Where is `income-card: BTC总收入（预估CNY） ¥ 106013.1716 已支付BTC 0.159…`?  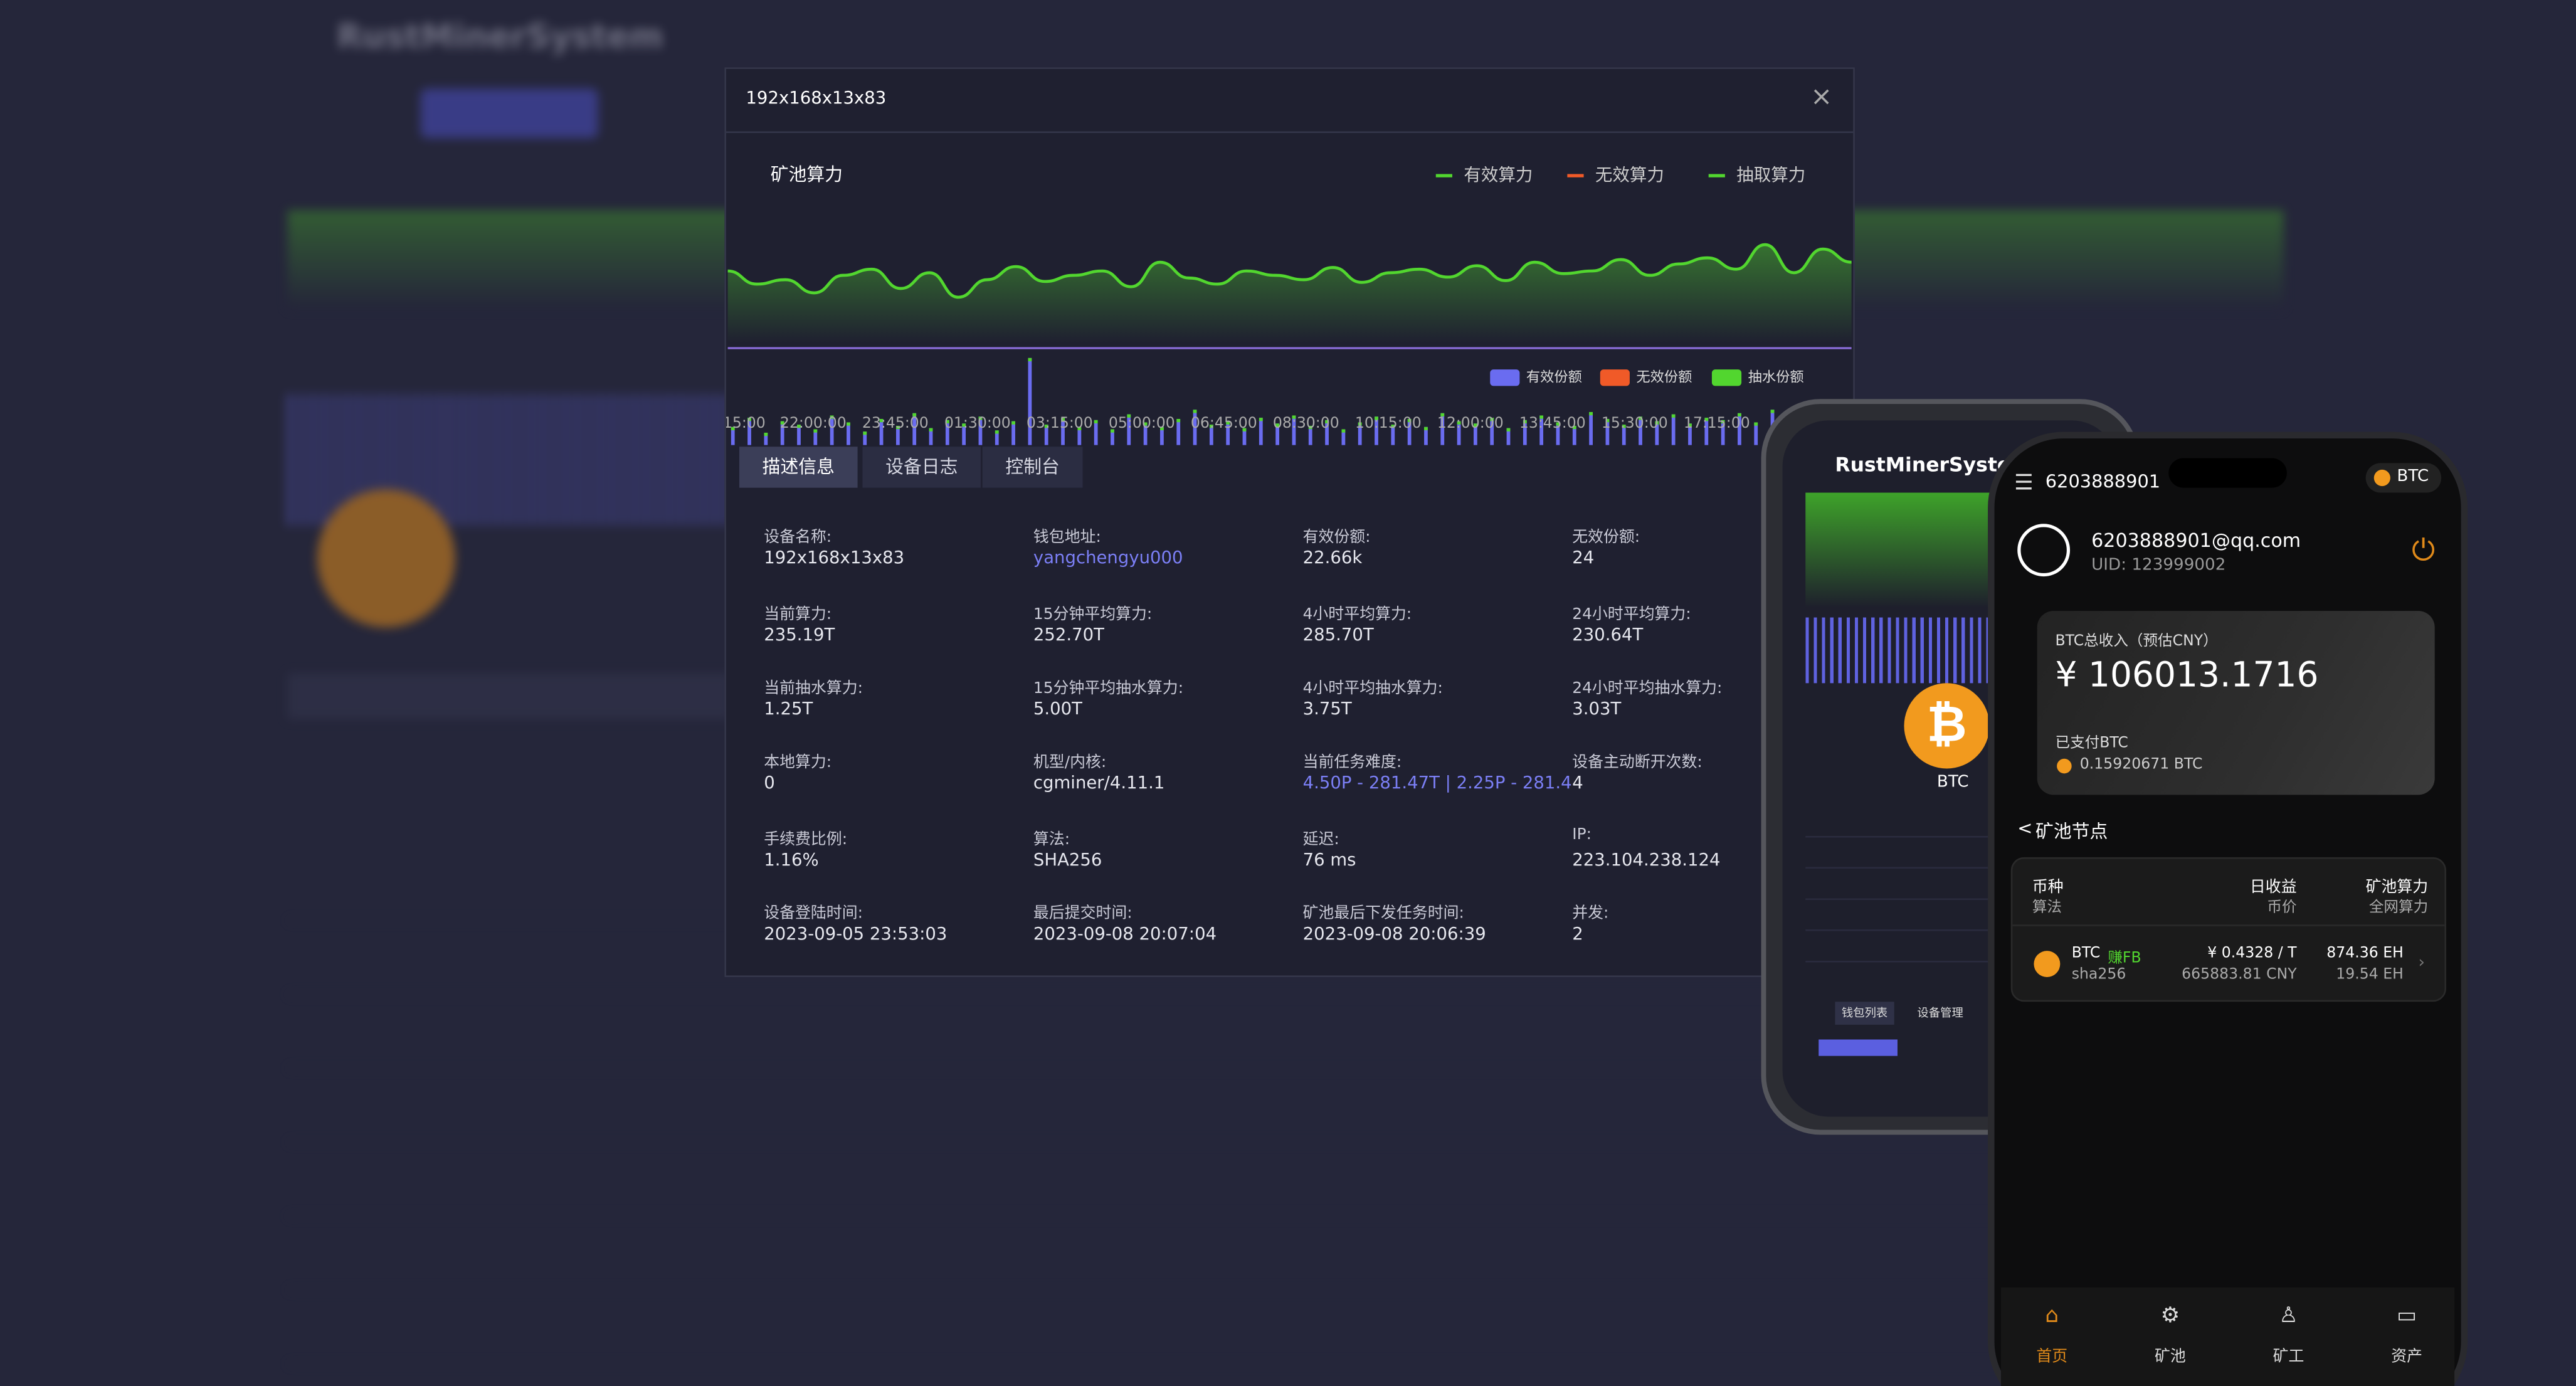
income-card: BTC总收入（预估CNY） ¥ 106013.1716 已支付BTC 0.159… is located at coordinates (2236, 703).